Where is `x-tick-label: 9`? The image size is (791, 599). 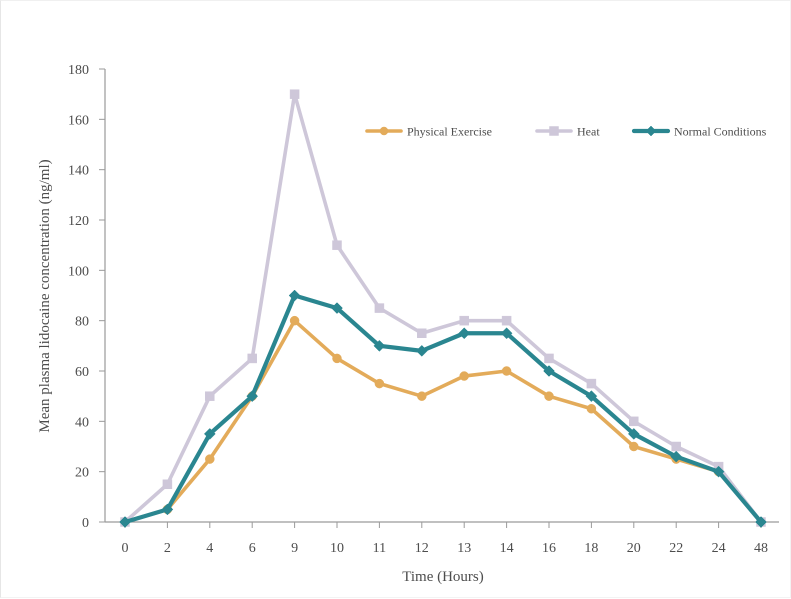 x-tick-label: 9 is located at coordinates (294, 548).